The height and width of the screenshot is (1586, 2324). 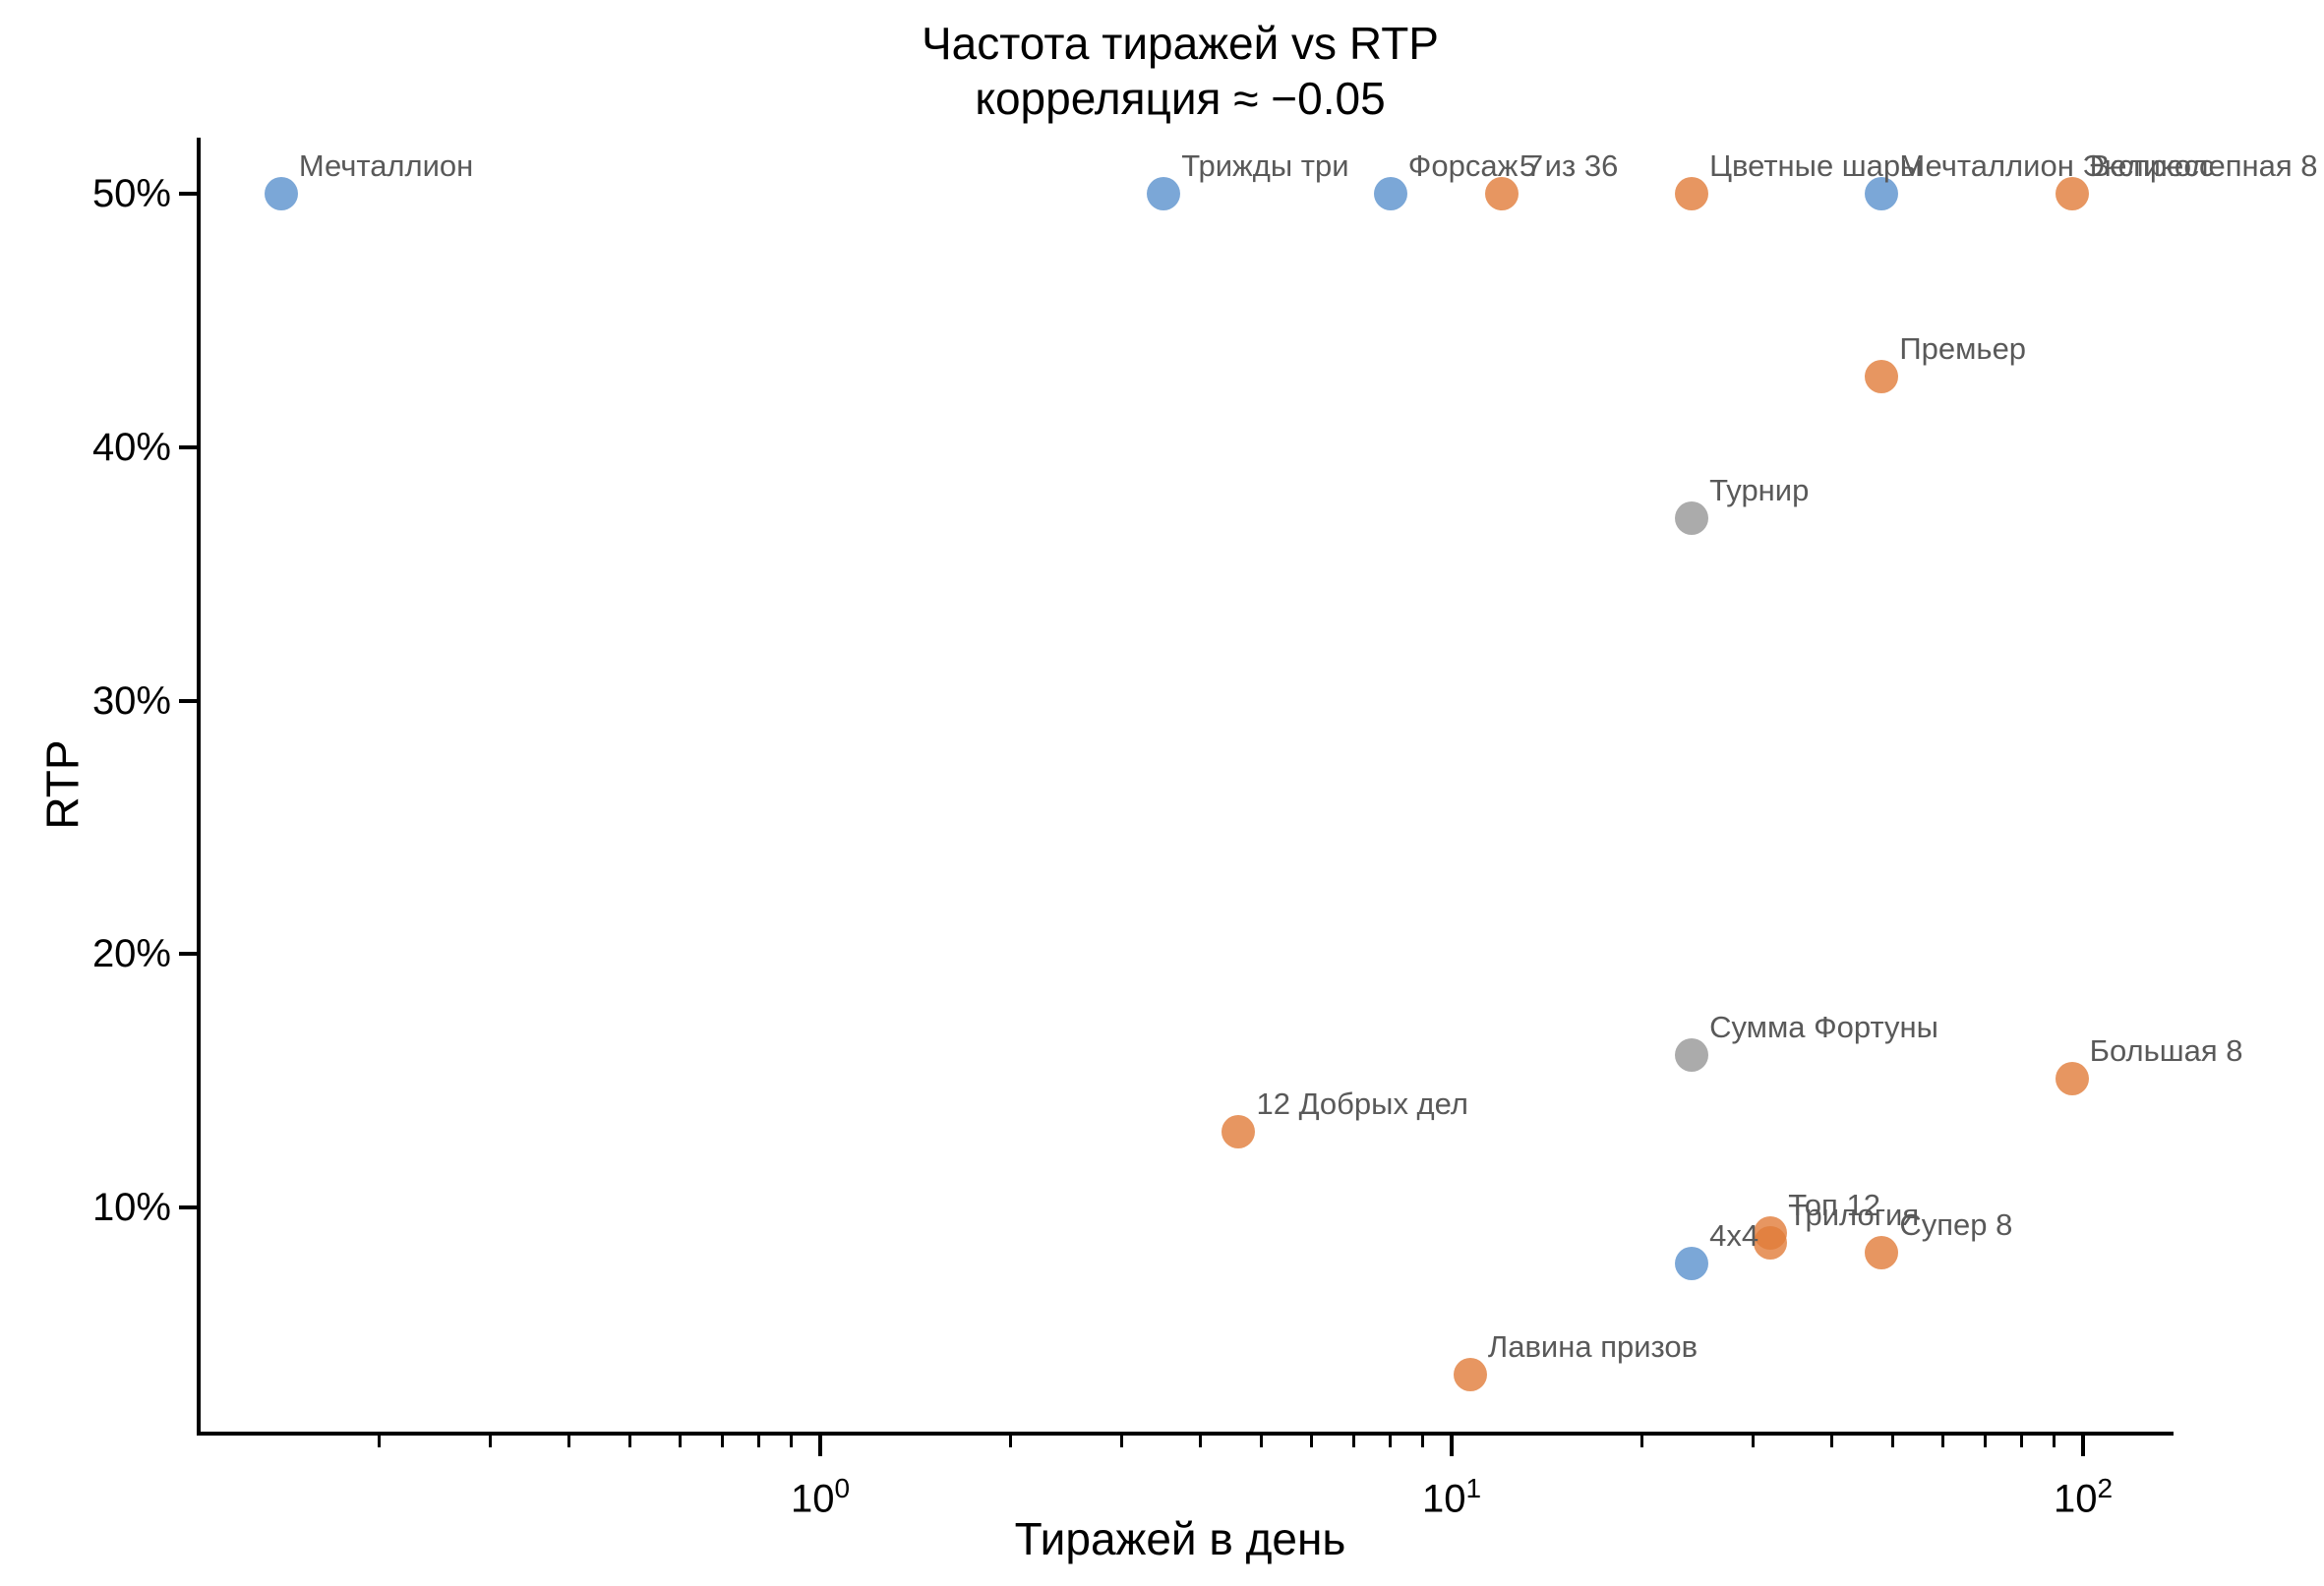 What do you see at coordinates (2057, 165) in the screenshot?
I see `data-point-label: Мечталлион Экспресс` at bounding box center [2057, 165].